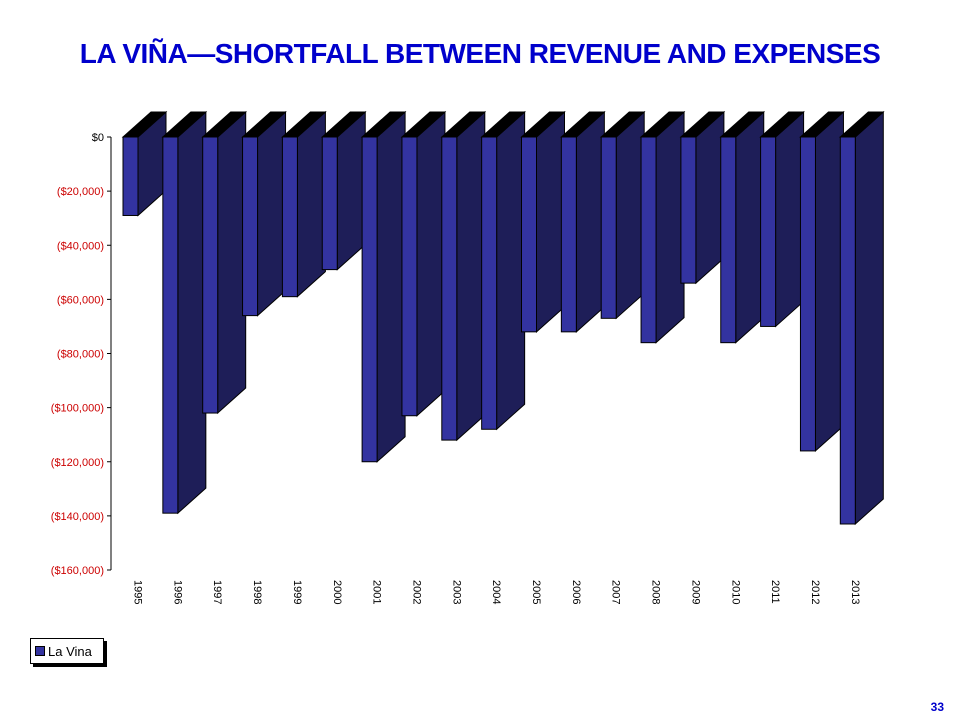 The image size is (960, 720). Describe the element at coordinates (855, 592) in the screenshot. I see `x-tick-label: 2013` at that location.